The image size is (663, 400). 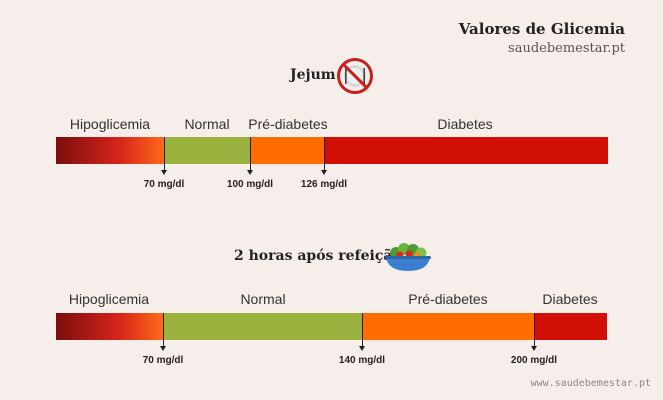 I want to click on postprandial-segment-prediabetes, so click(x=448, y=326).